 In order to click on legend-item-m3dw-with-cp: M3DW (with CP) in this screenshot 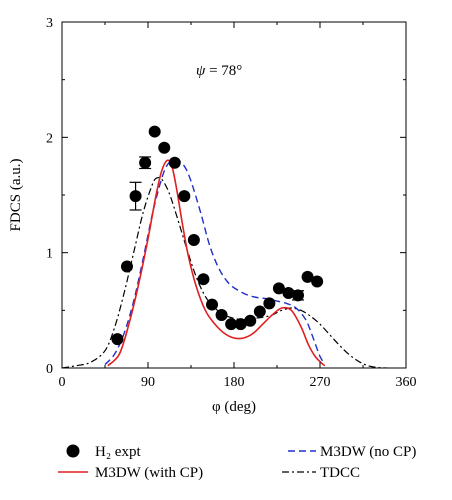, I will do `click(130, 473)`.